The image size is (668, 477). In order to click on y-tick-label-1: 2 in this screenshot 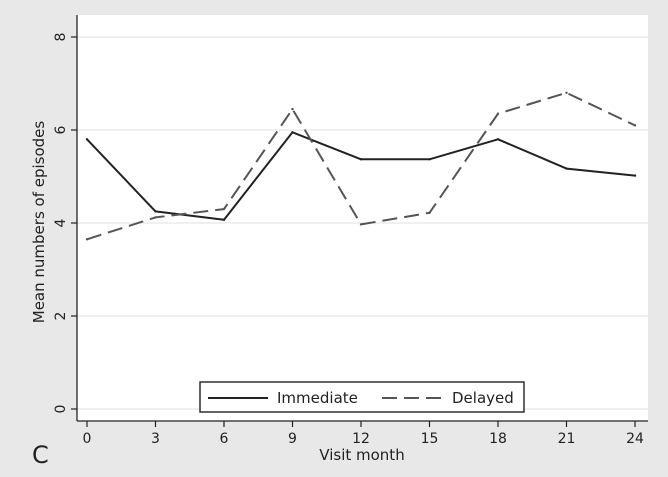, I will do `click(61, 316)`.